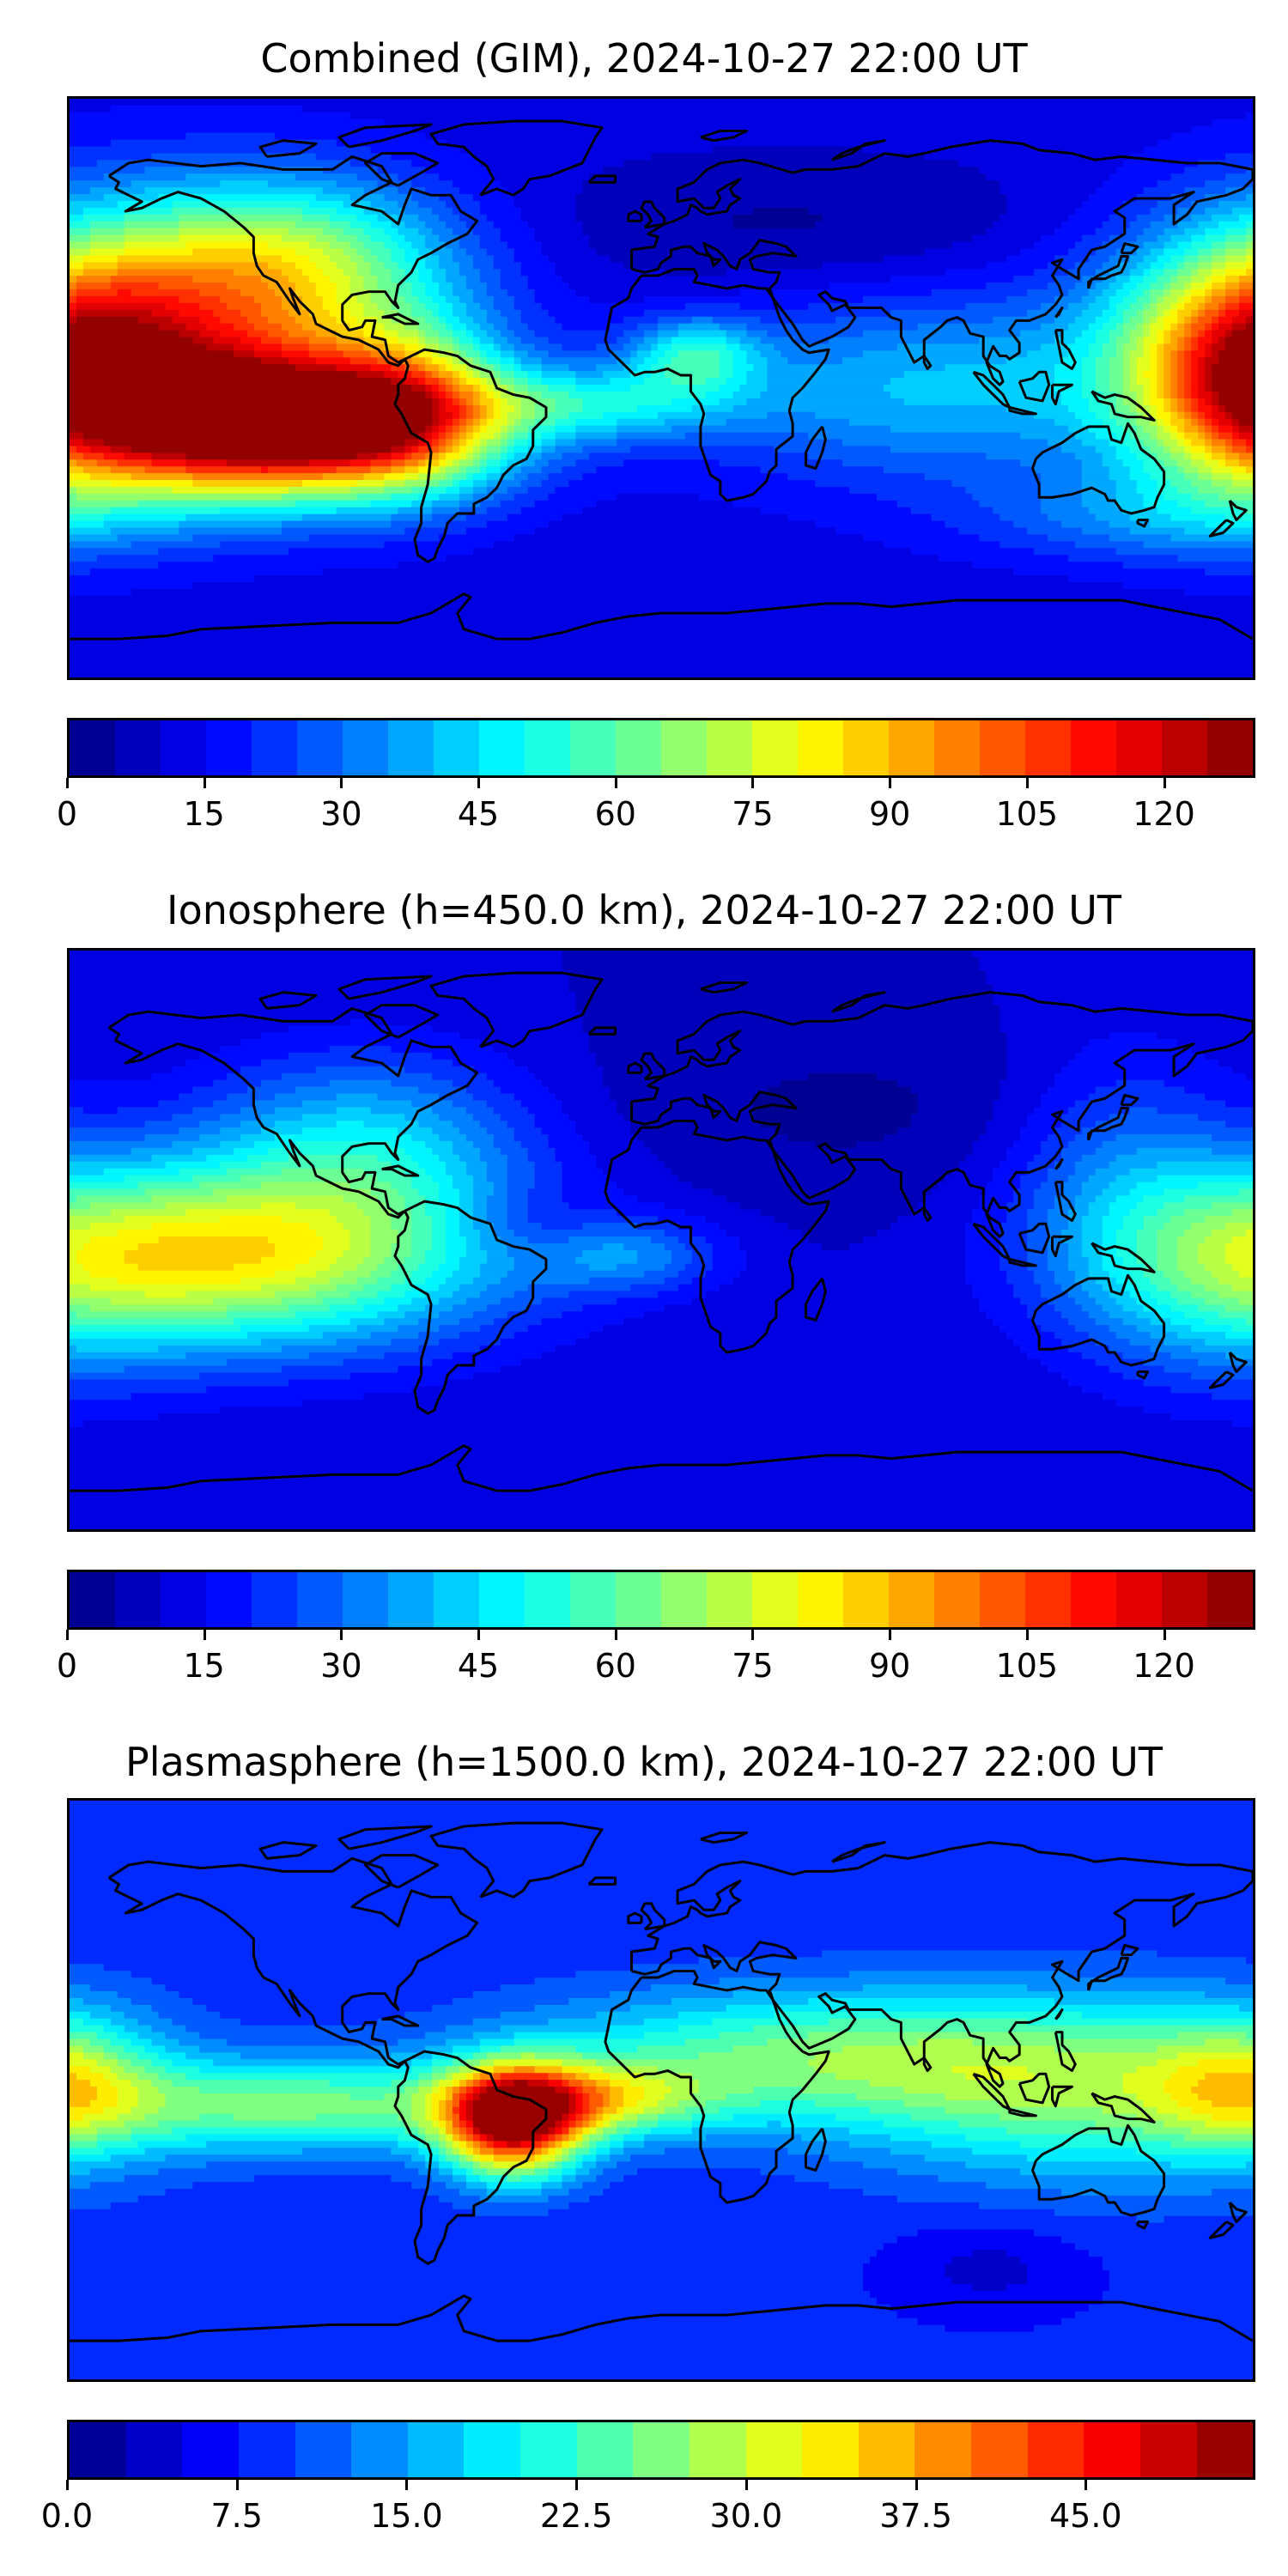  What do you see at coordinates (746, 2516) in the screenshot?
I see `colorbar-tick-label: 30.0` at bounding box center [746, 2516].